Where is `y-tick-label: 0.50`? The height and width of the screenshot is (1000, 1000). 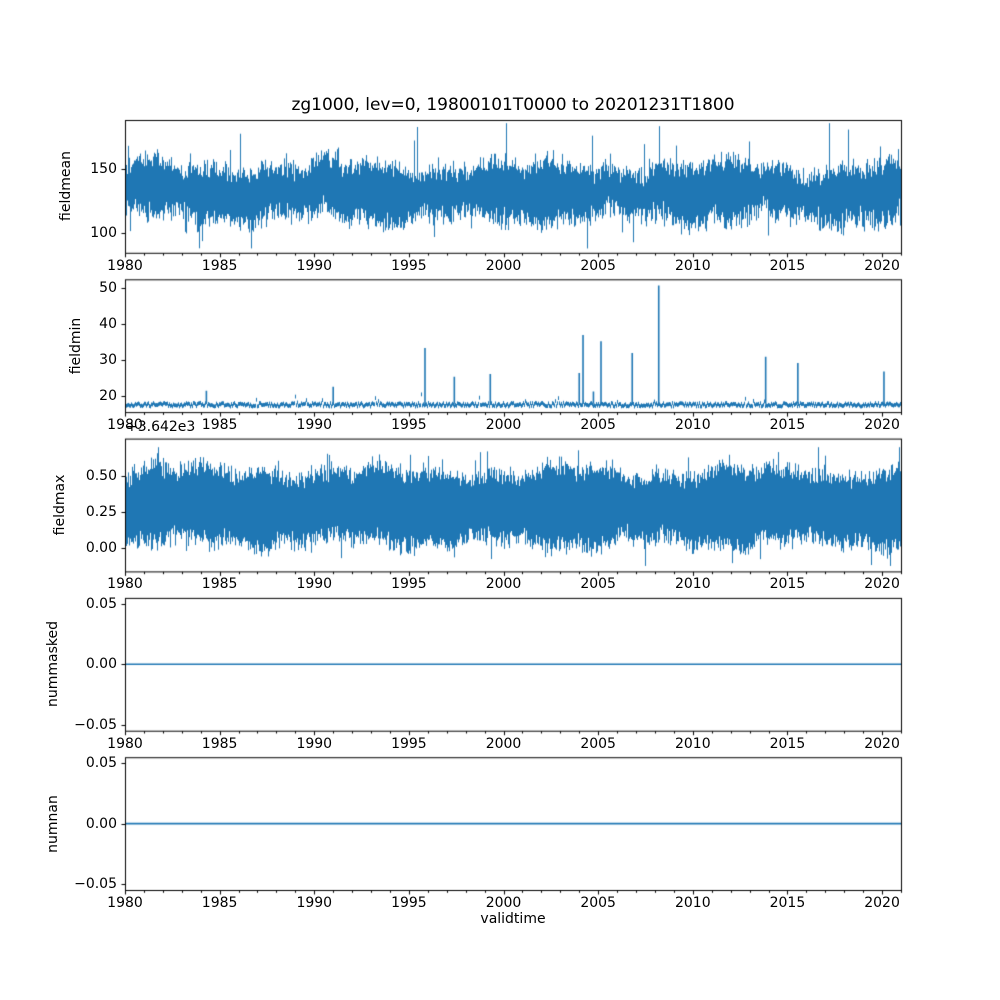
y-tick-label: 0.50 is located at coordinates (101, 476).